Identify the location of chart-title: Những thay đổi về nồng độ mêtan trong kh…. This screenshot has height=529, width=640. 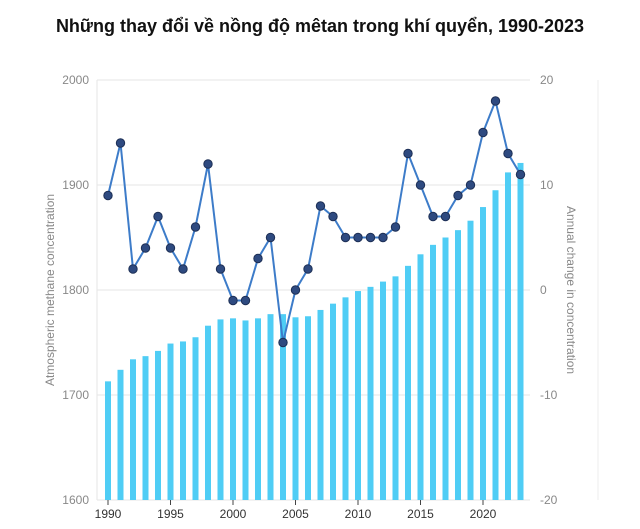
(320, 26).